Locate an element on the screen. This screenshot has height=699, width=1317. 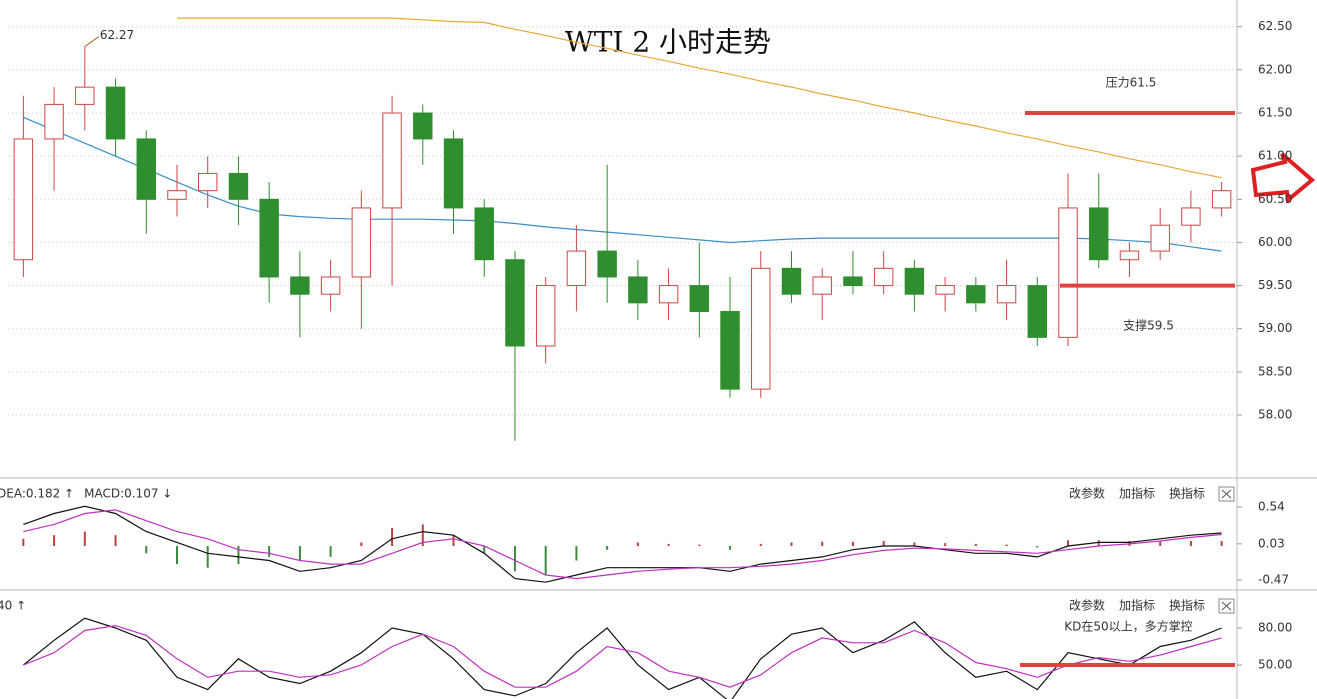
arrow-icon is located at coordinates (1283, 178).